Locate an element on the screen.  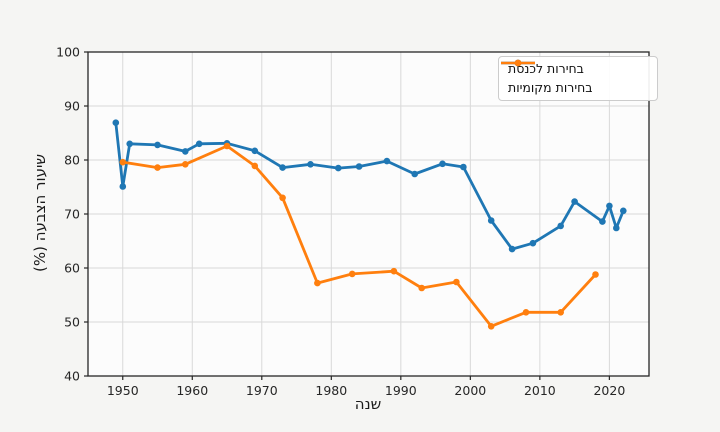
x-axis-label: שנה is located at coordinates (368, 404).